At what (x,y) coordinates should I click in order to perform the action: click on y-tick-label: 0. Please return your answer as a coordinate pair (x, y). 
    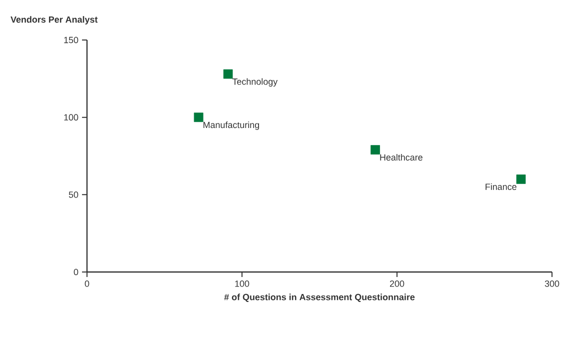
    Looking at the image, I should click on (76, 272).